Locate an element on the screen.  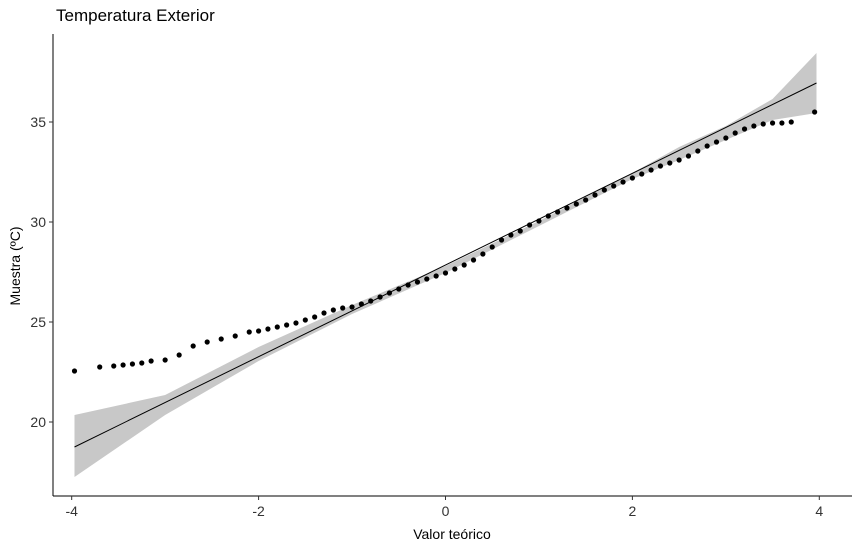
y-tick-label: 30 is located at coordinates (38, 222).